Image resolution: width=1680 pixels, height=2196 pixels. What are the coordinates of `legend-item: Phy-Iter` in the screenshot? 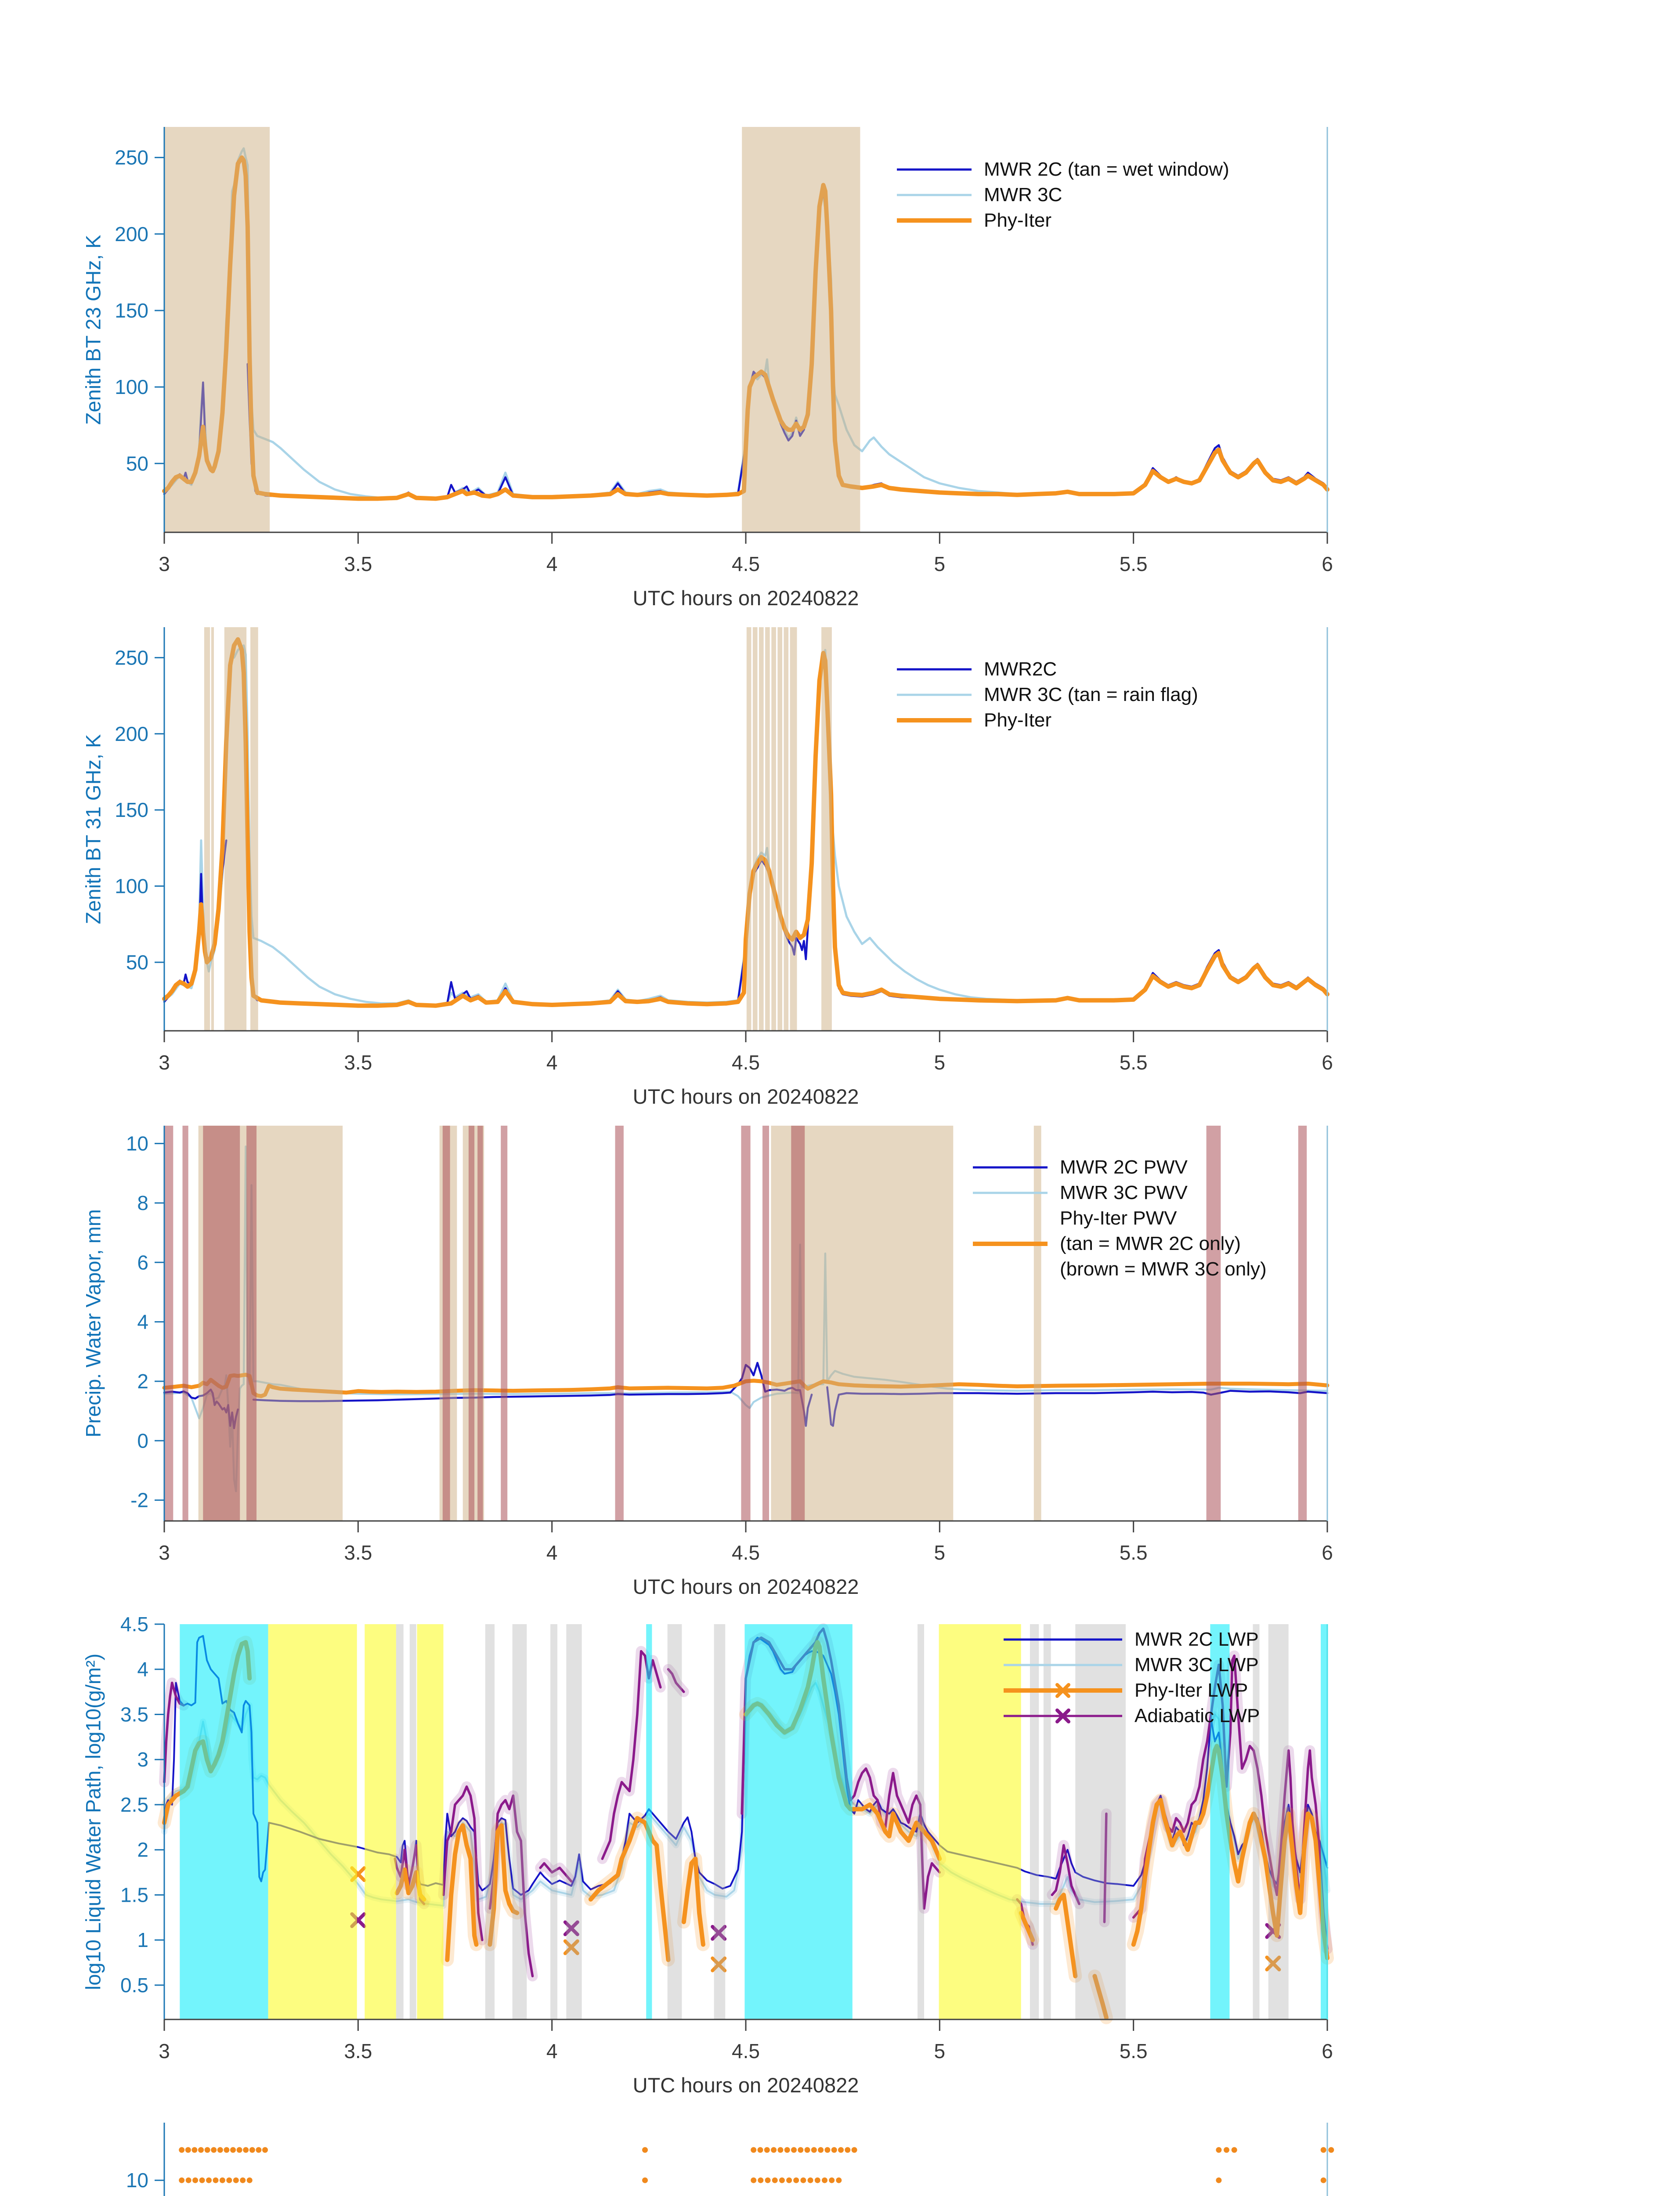 It's located at (1047, 720).